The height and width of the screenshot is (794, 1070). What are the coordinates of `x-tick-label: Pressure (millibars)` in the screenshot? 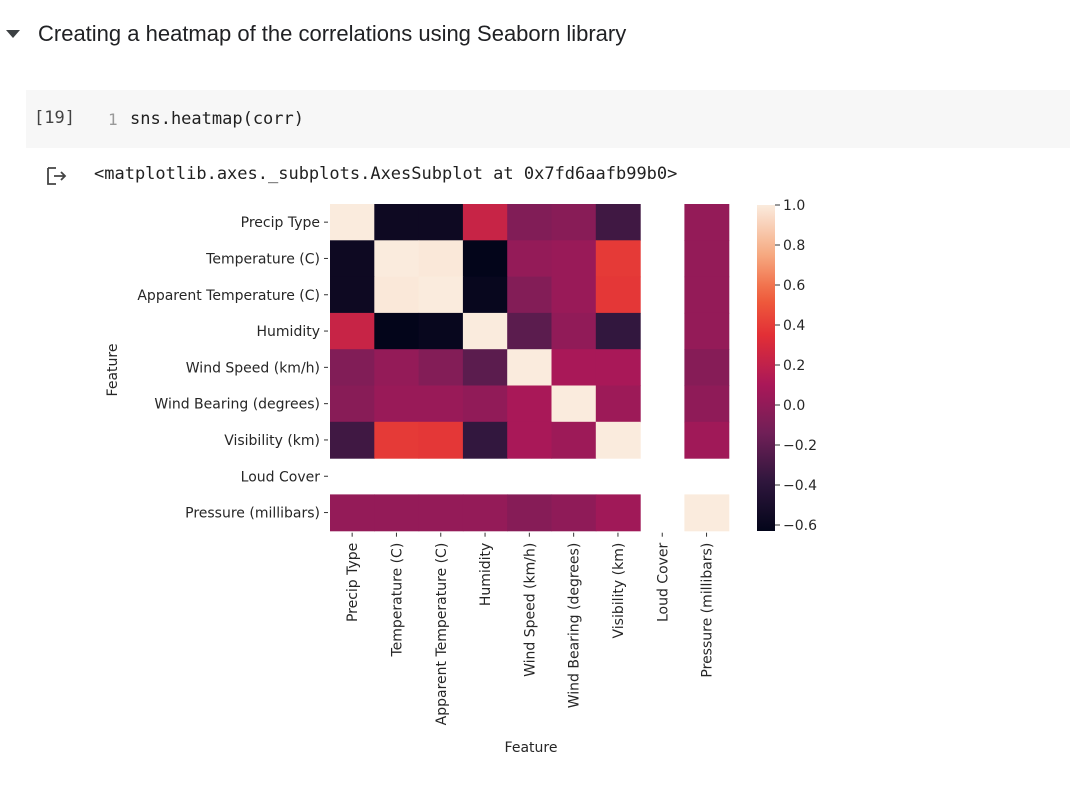 It's located at (708, 610).